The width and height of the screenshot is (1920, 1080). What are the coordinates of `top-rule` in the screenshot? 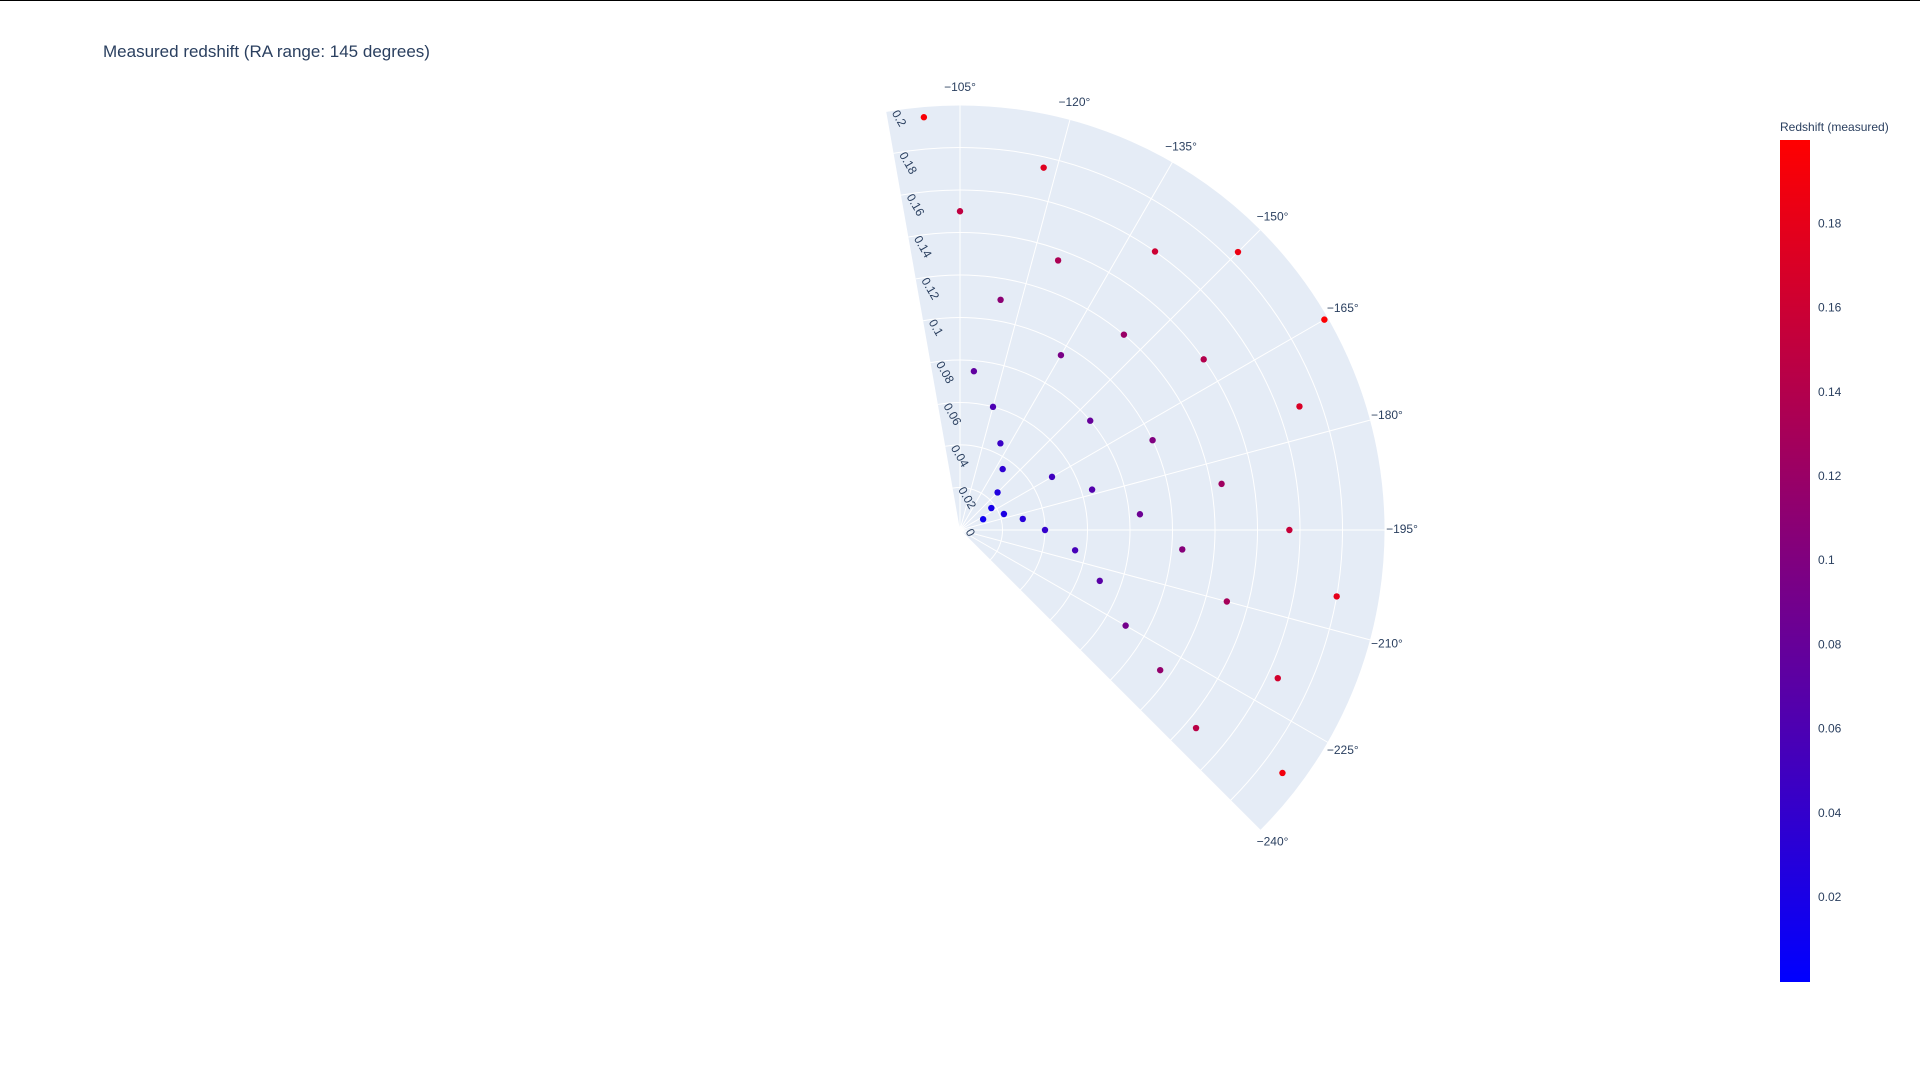 It's located at (960, 0).